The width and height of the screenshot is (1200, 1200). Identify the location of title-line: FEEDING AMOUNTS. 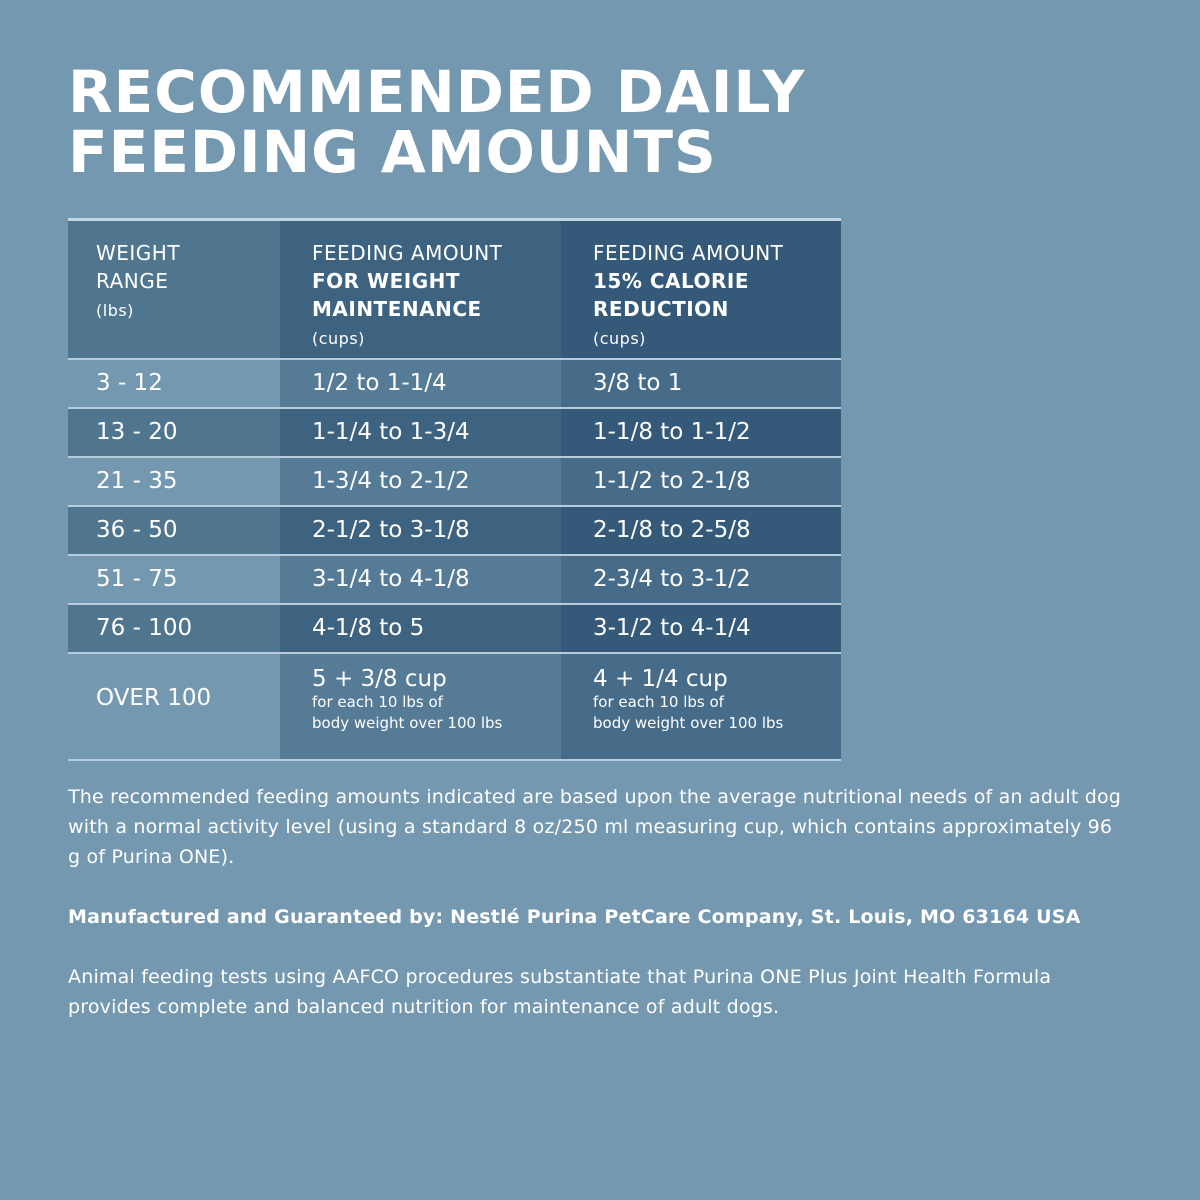
(392, 152).